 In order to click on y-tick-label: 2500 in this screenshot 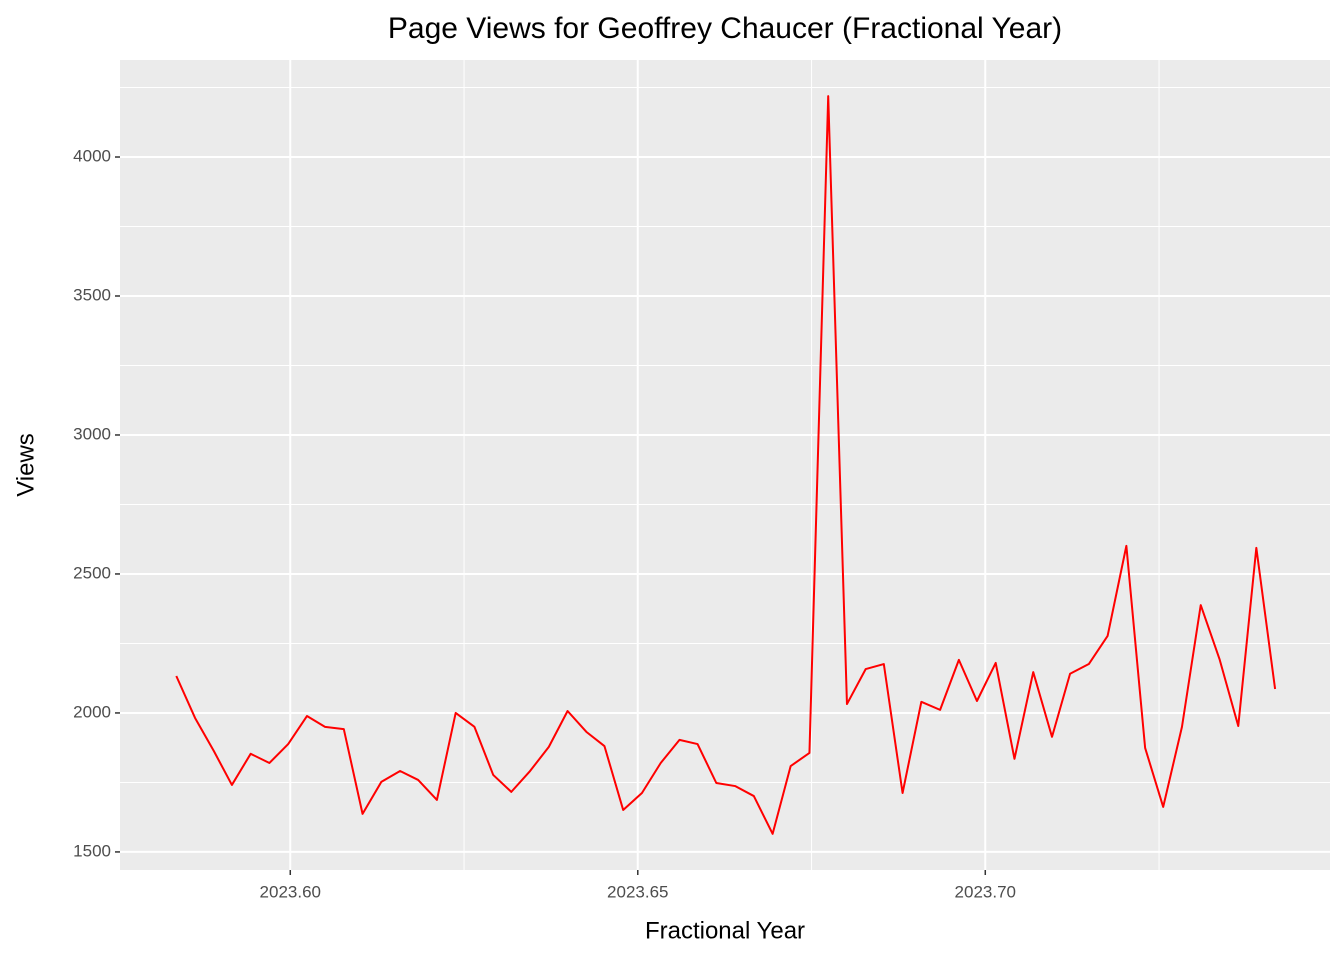, I will do `click(92, 572)`.